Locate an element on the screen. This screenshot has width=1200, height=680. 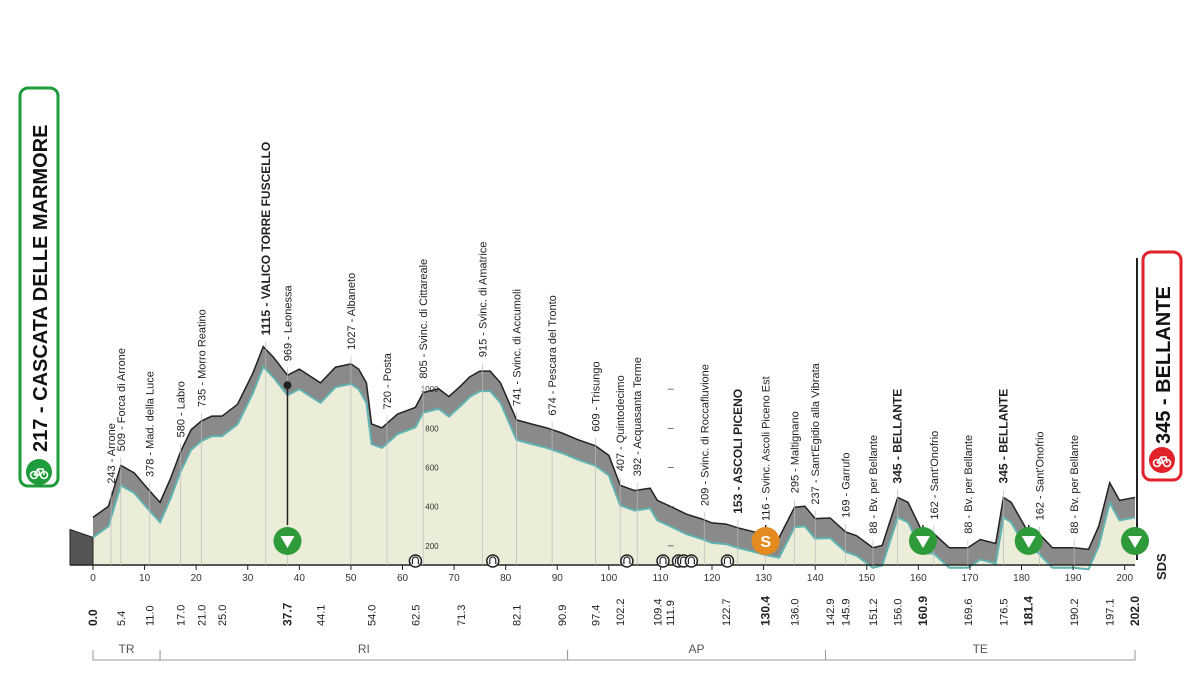
waypoint-label: 509 - Forca di Arrone is located at coordinates (122, 399).